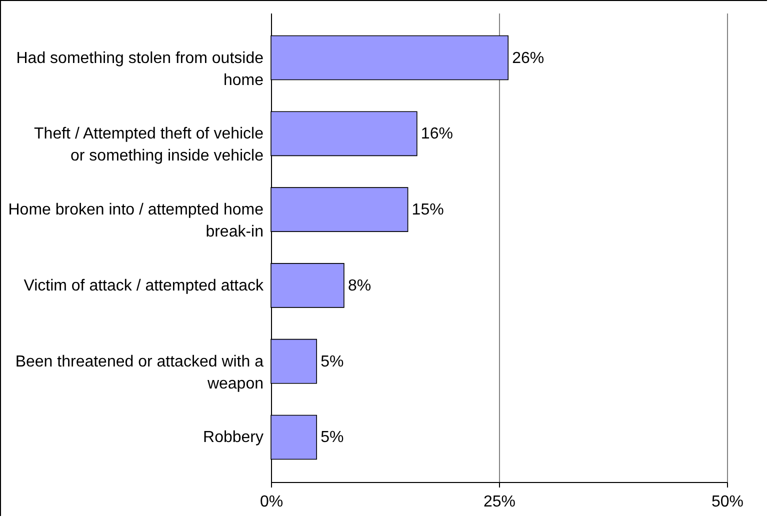 The width and height of the screenshot is (769, 518). I want to click on y-tick-label: Robbery, so click(233, 437).